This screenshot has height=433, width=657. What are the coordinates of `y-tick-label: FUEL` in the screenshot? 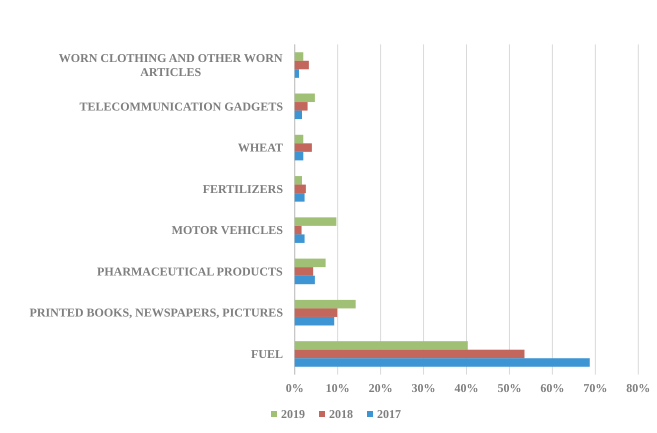 It's located at (267, 353).